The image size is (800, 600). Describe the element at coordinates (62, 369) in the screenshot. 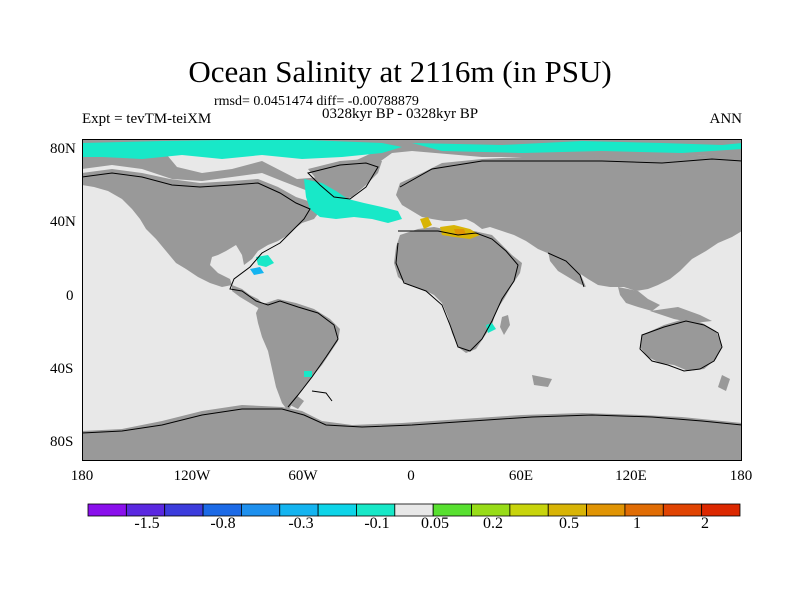

I see `lat-label-40s: 40S` at that location.